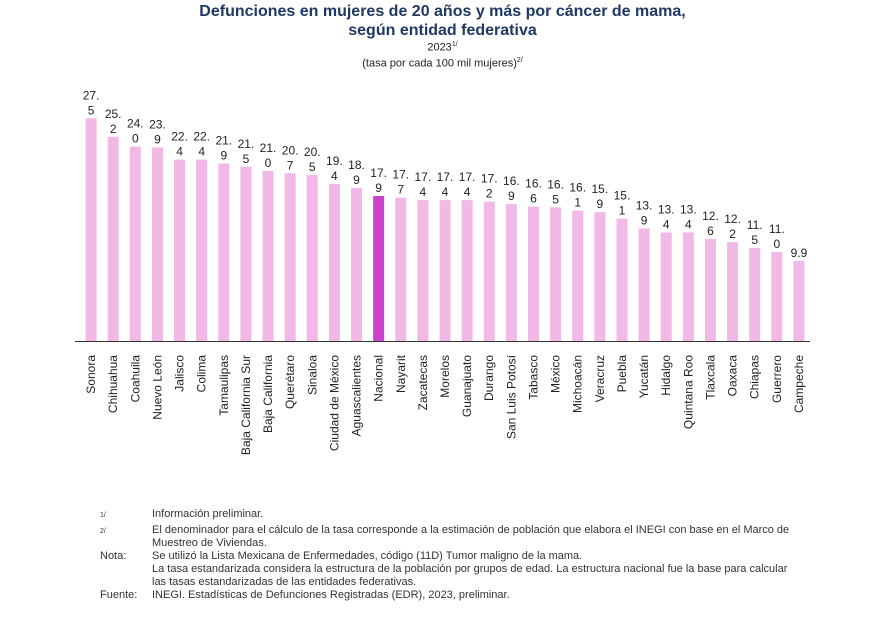 The height and width of the screenshot is (630, 885). Describe the element at coordinates (401, 373) in the screenshot. I see `category-label: Nayarit` at that location.